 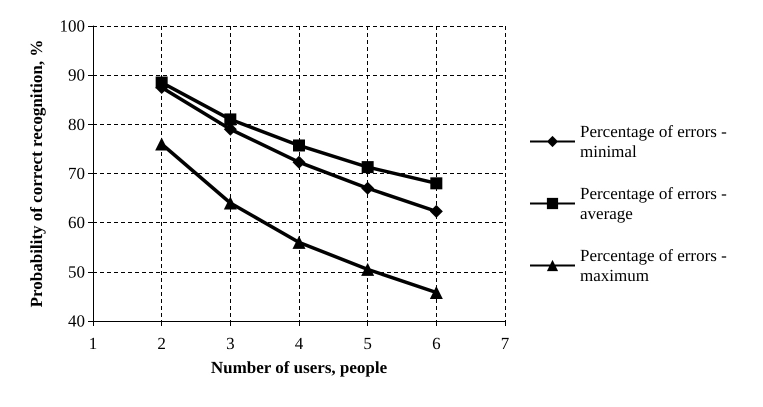 I want to click on y-tick-label: 60, so click(x=76, y=222).